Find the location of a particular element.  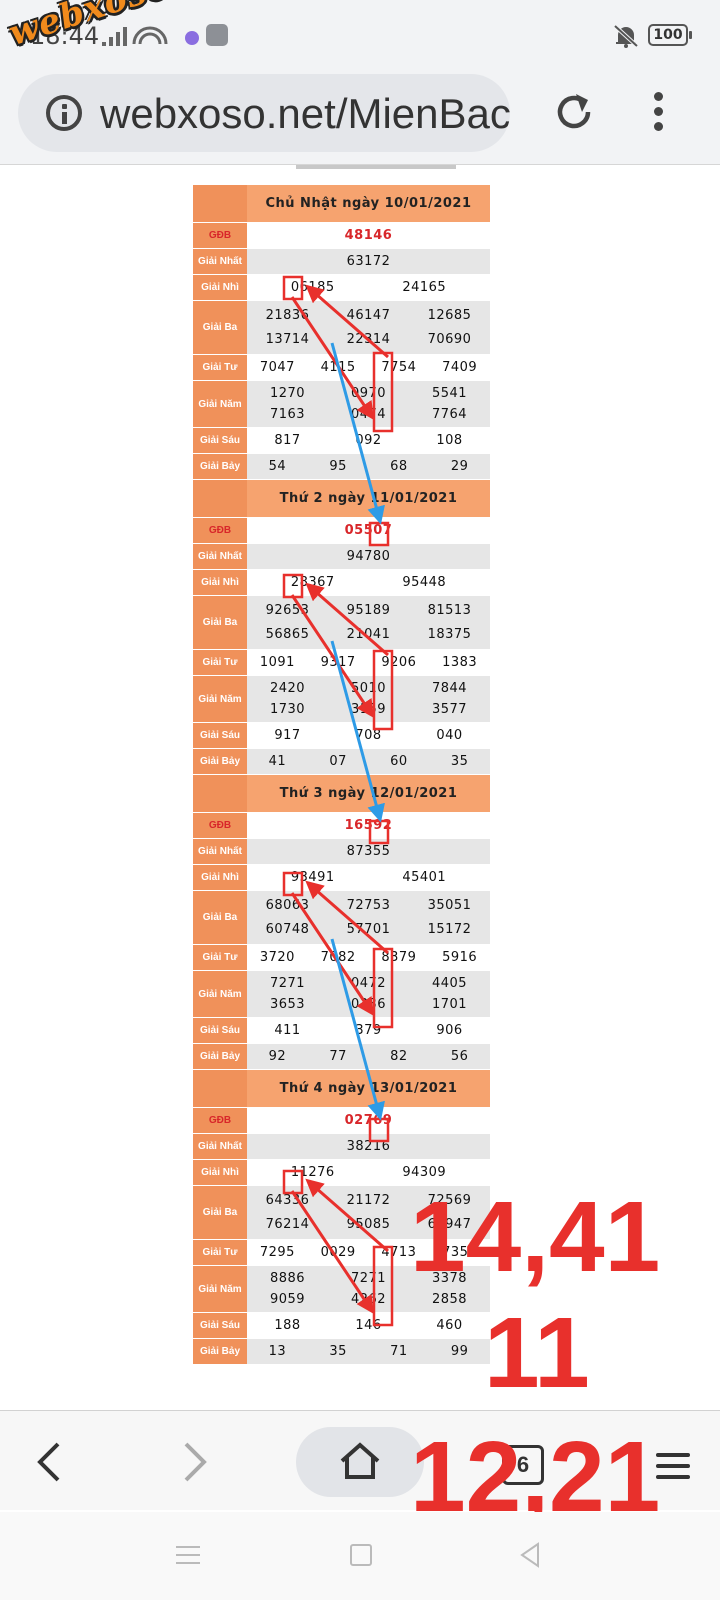

prize-number: 9206 is located at coordinates (399, 662).